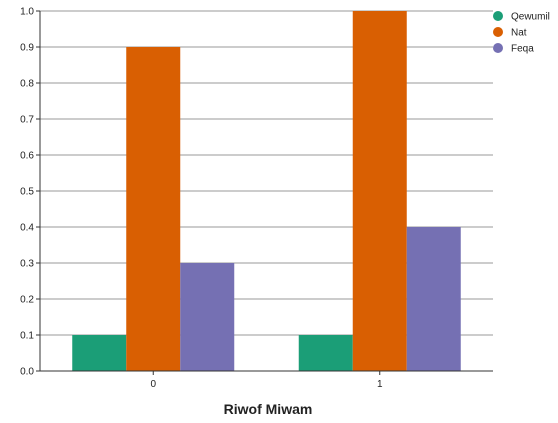 The height and width of the screenshot is (423, 558). Describe the element at coordinates (268, 409) in the screenshot. I see `x-axis-title: Riwof Miwam` at that location.